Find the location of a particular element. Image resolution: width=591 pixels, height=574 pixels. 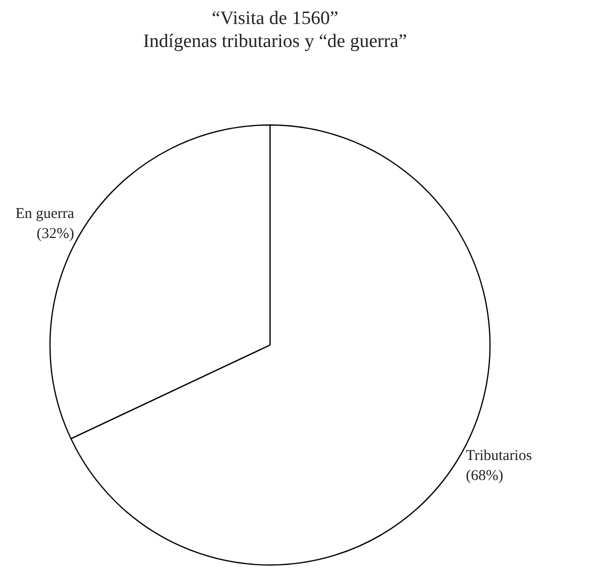

chart-title: “Visita de 1560” is located at coordinates (275, 18).